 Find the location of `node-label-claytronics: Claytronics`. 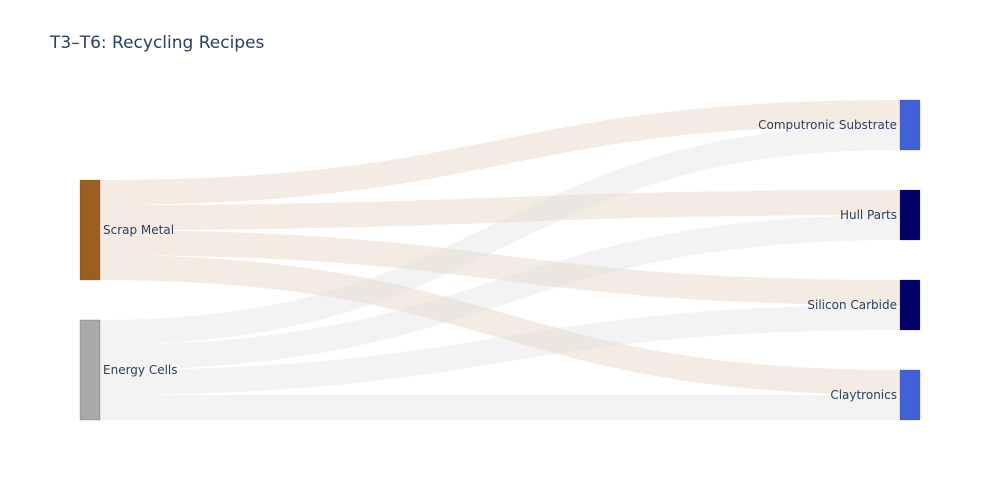

node-label-claytronics: Claytronics is located at coordinates (863, 395).